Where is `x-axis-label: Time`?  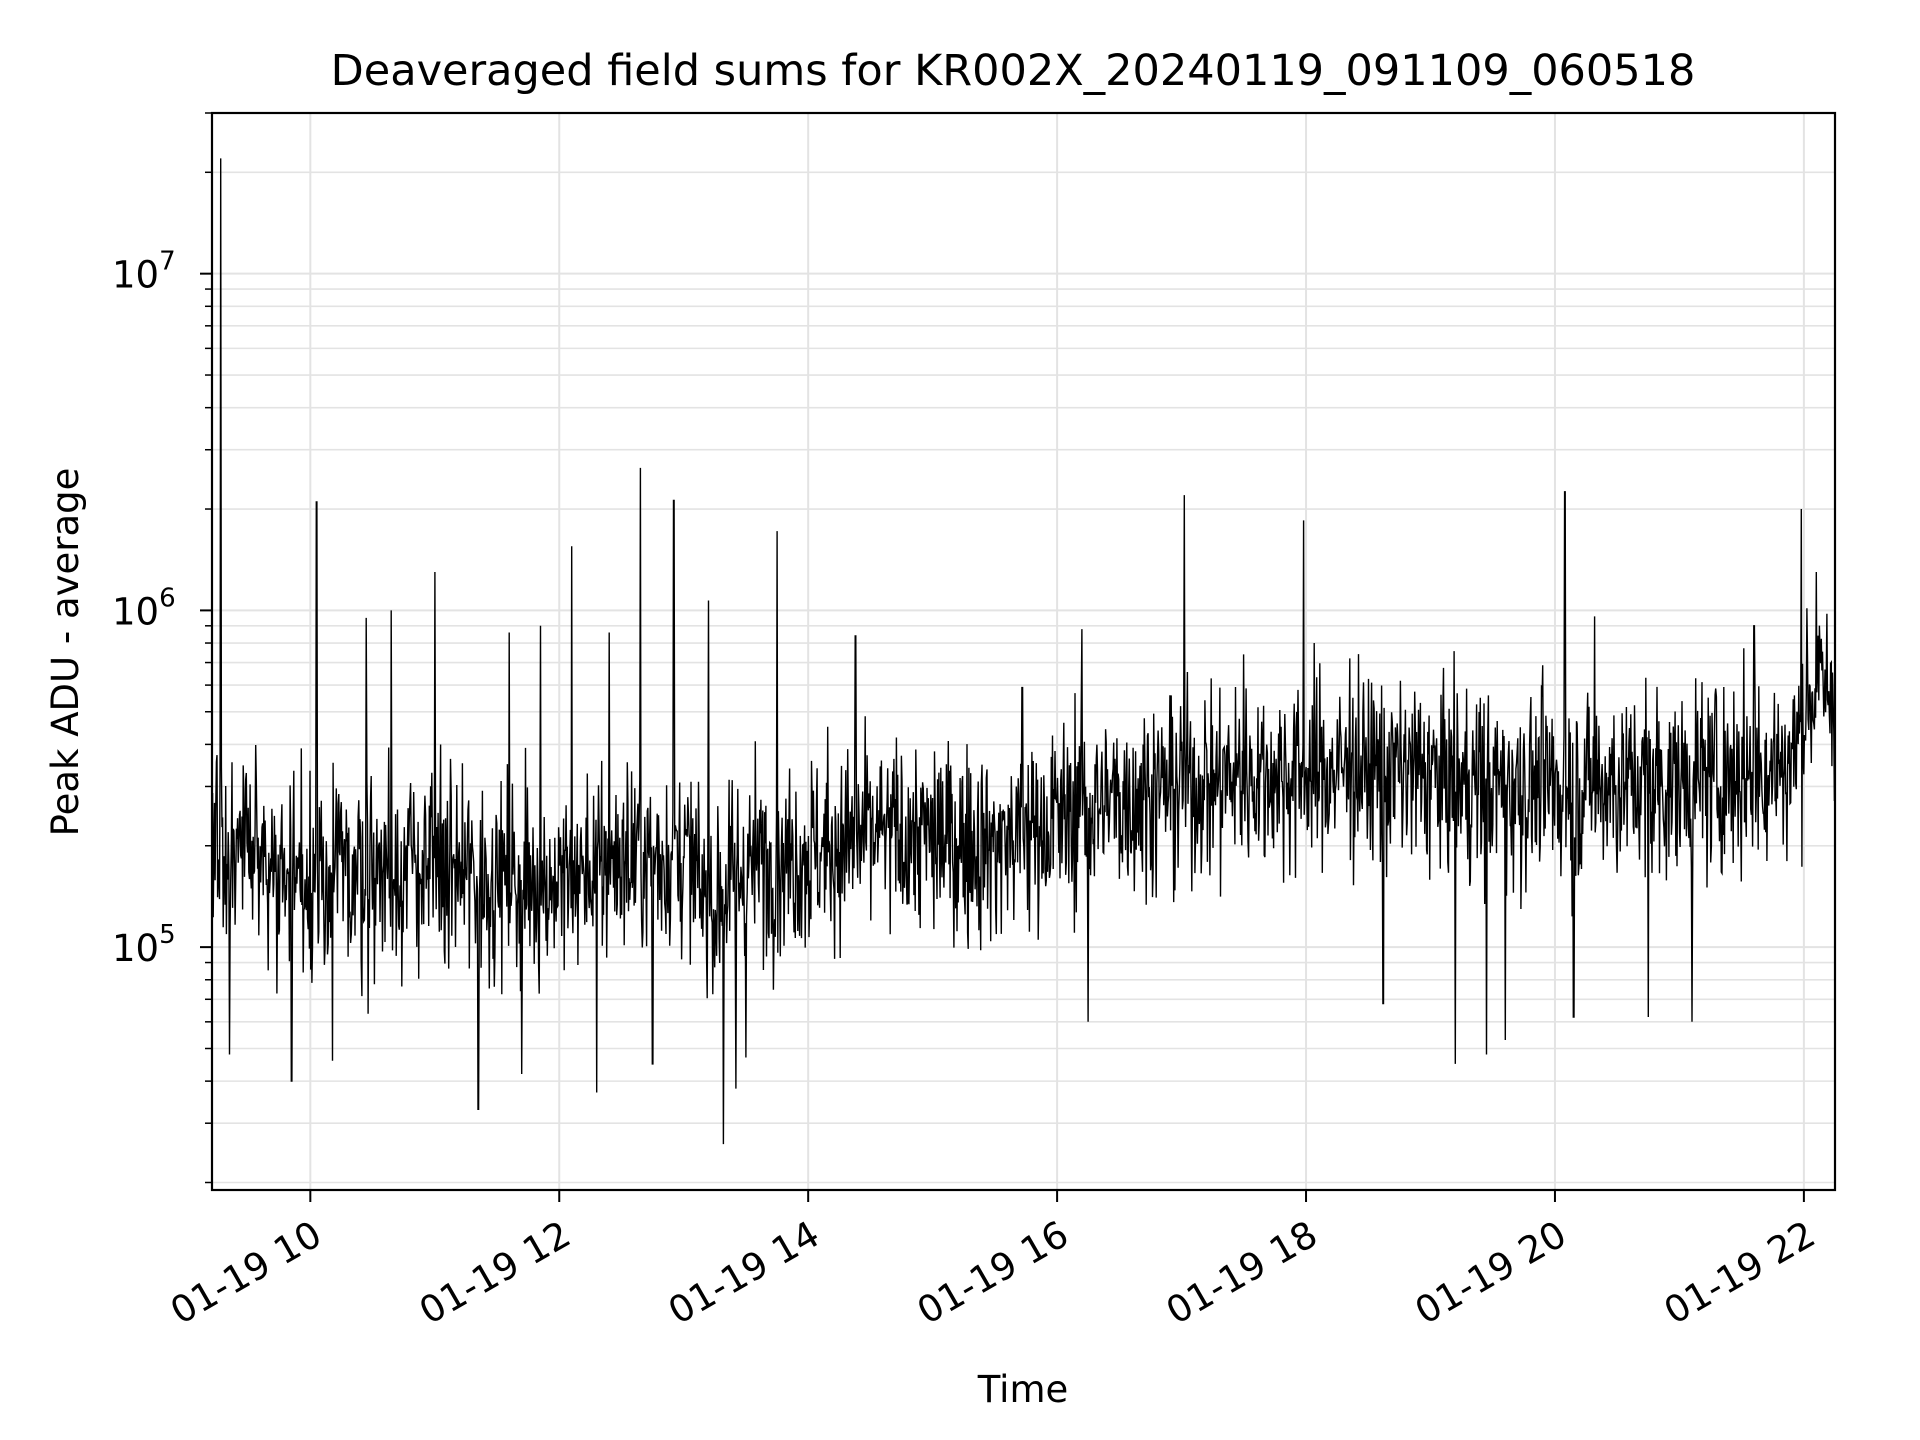 x-axis-label: Time is located at coordinates (1023, 1389).